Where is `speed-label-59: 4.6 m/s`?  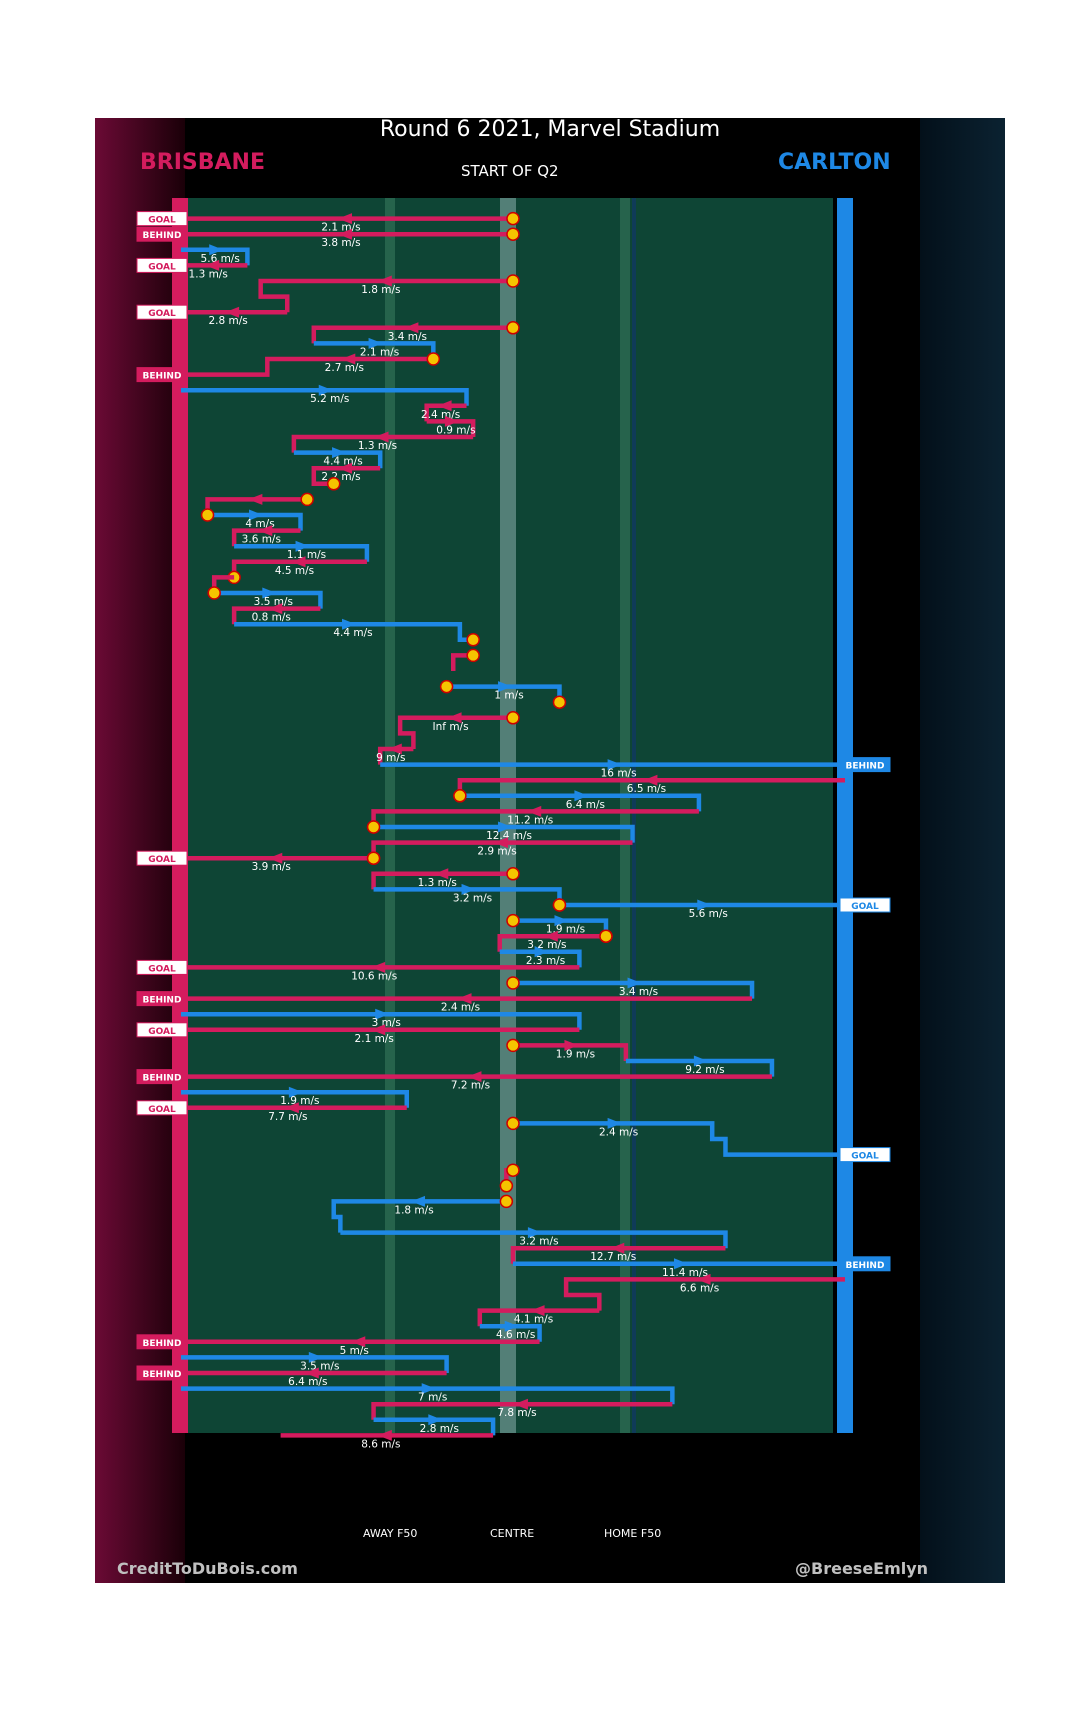 speed-label-59: 4.6 m/s is located at coordinates (515, 1335).